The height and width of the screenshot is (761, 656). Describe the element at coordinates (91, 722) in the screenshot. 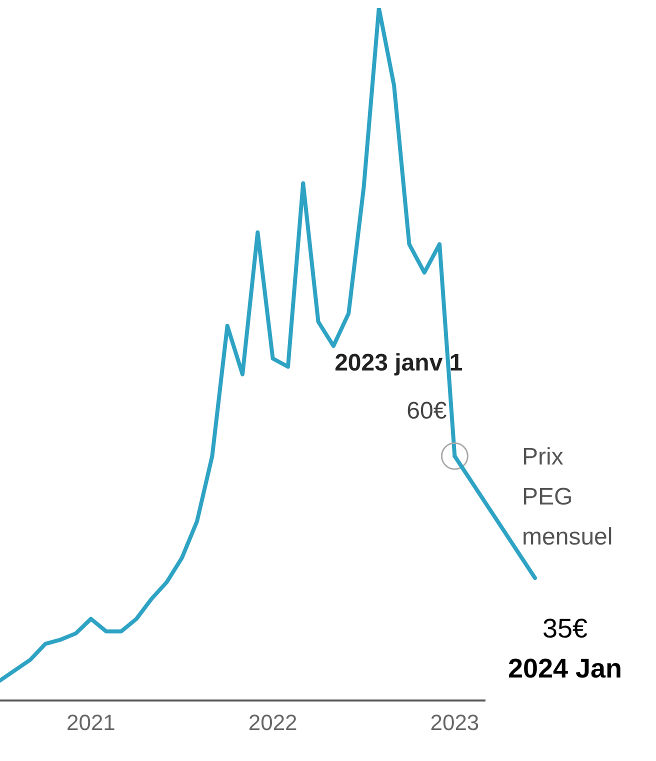

I see `x-tick-label: 2021` at that location.